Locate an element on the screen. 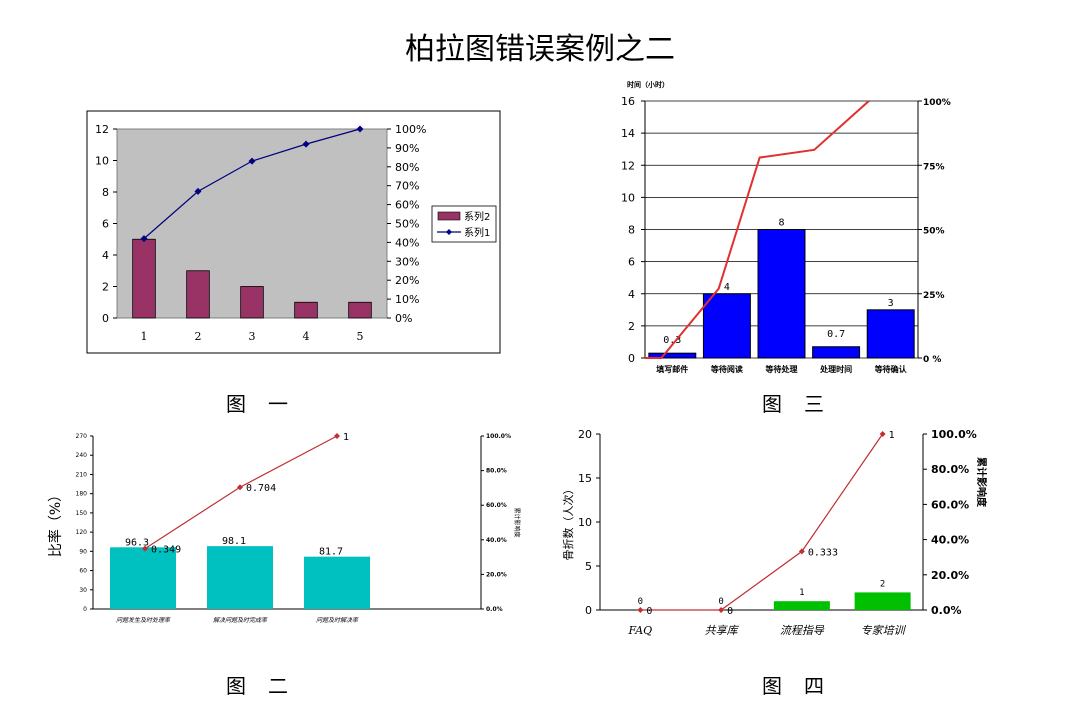  y-tick-label: 30 is located at coordinates (83, 590).